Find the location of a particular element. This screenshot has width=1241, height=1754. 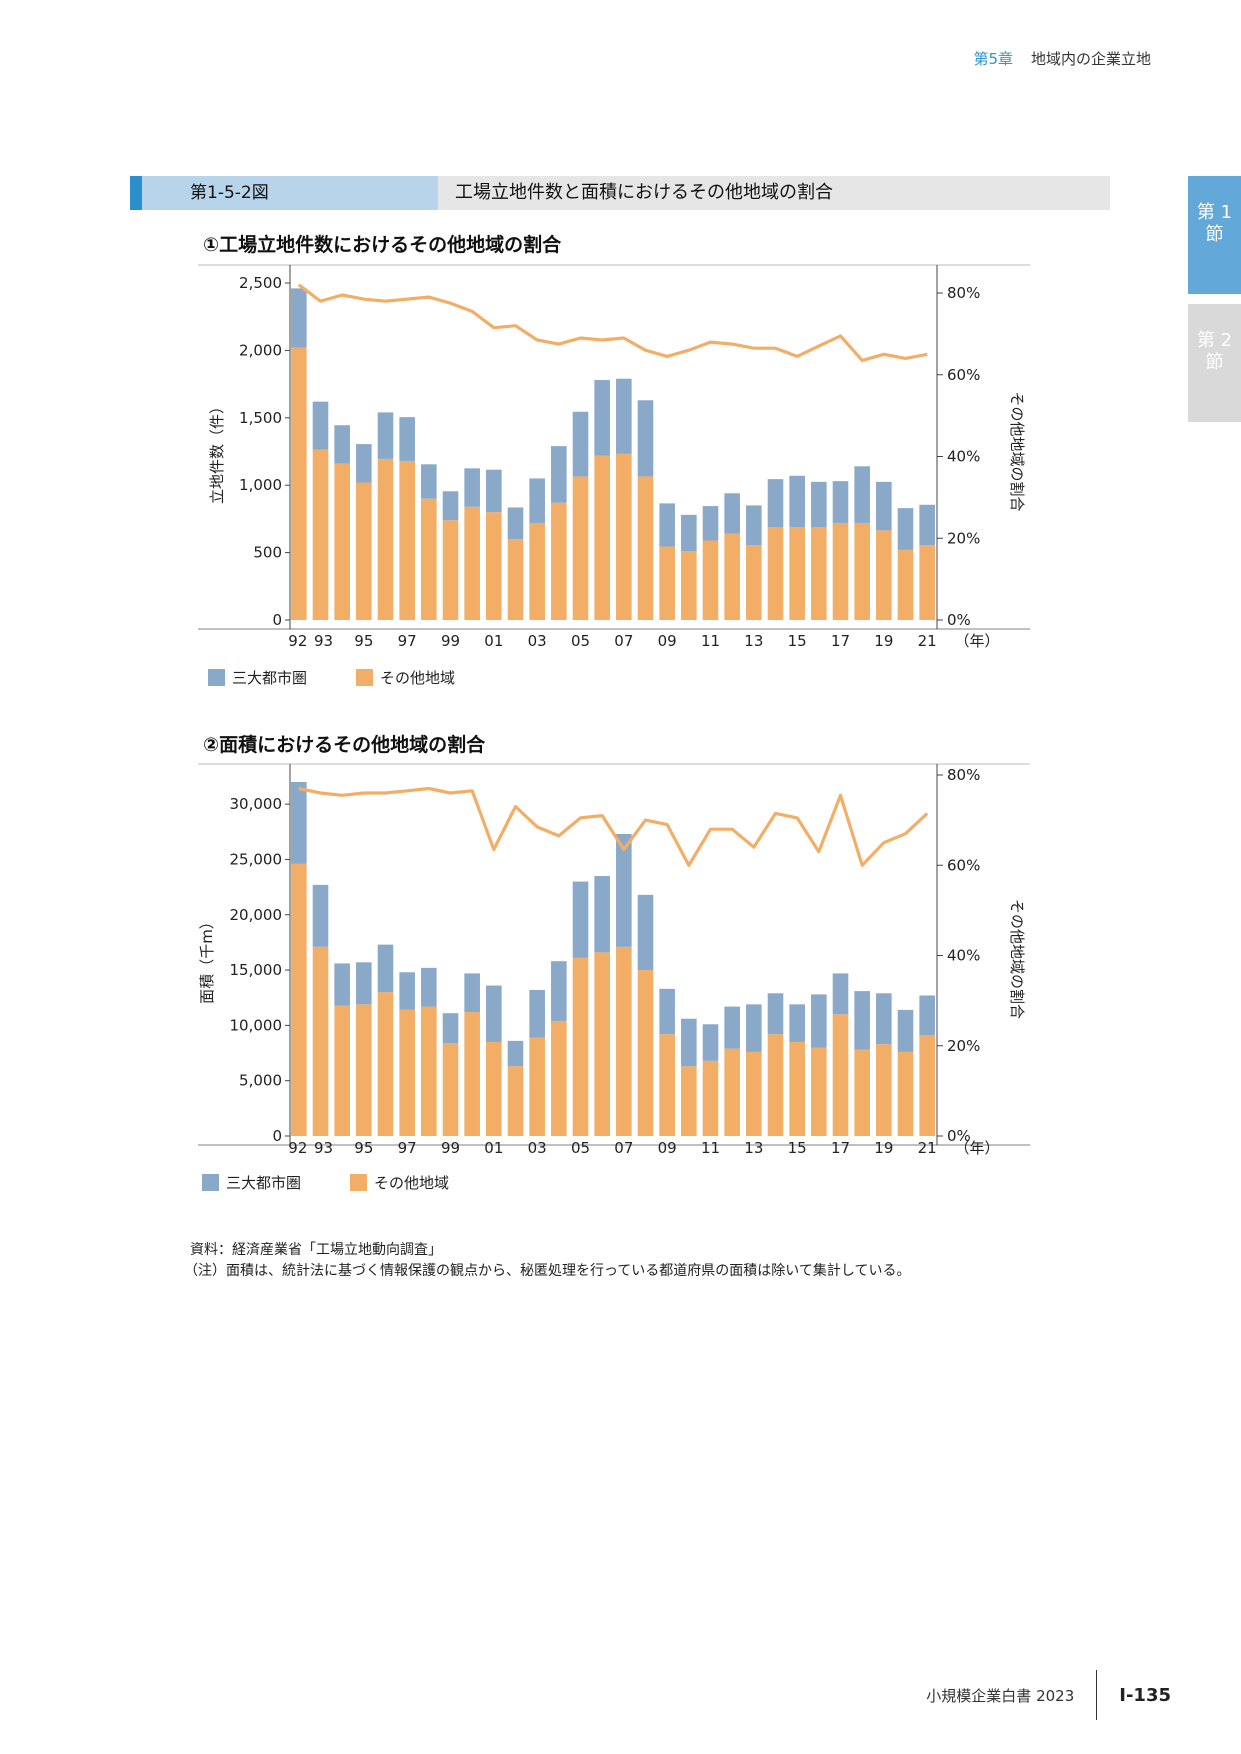

x-tick-label: 19 is located at coordinates (883, 1148).